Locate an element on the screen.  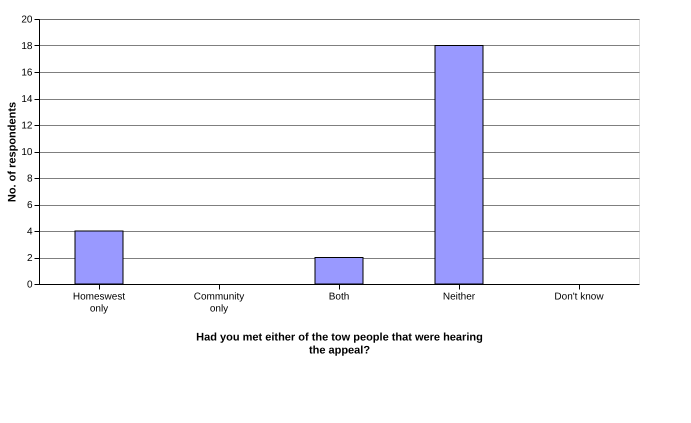
y-tick-label: 0 is located at coordinates (29, 285).